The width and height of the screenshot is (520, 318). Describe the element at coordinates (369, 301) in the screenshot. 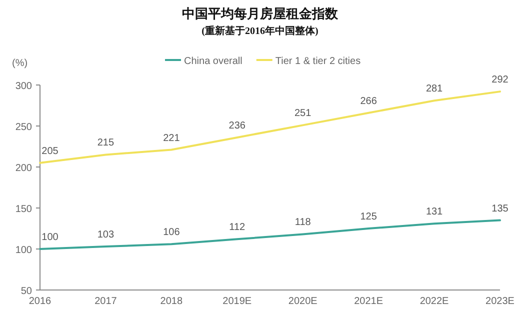

I see `x-tick-label: 2021E` at that location.